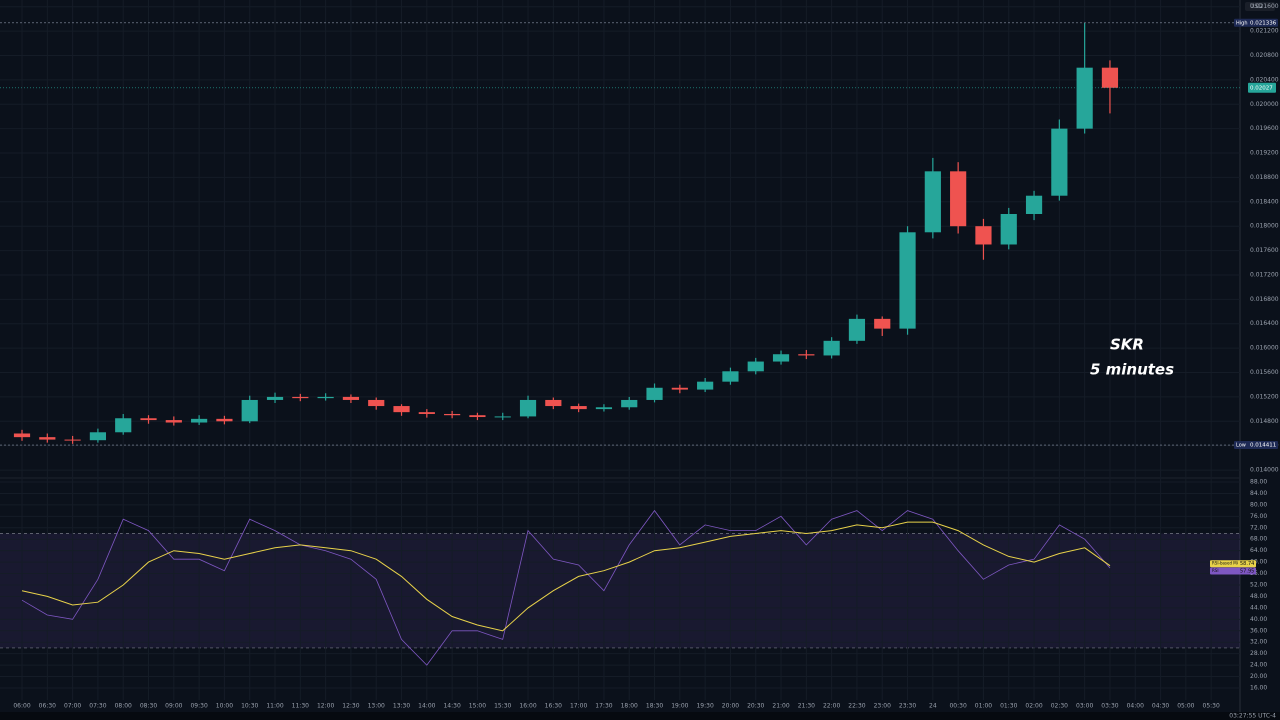 Image resolution: width=1280 pixels, height=720 pixels. I want to click on x-tick-label: 22:00, so click(831, 706).